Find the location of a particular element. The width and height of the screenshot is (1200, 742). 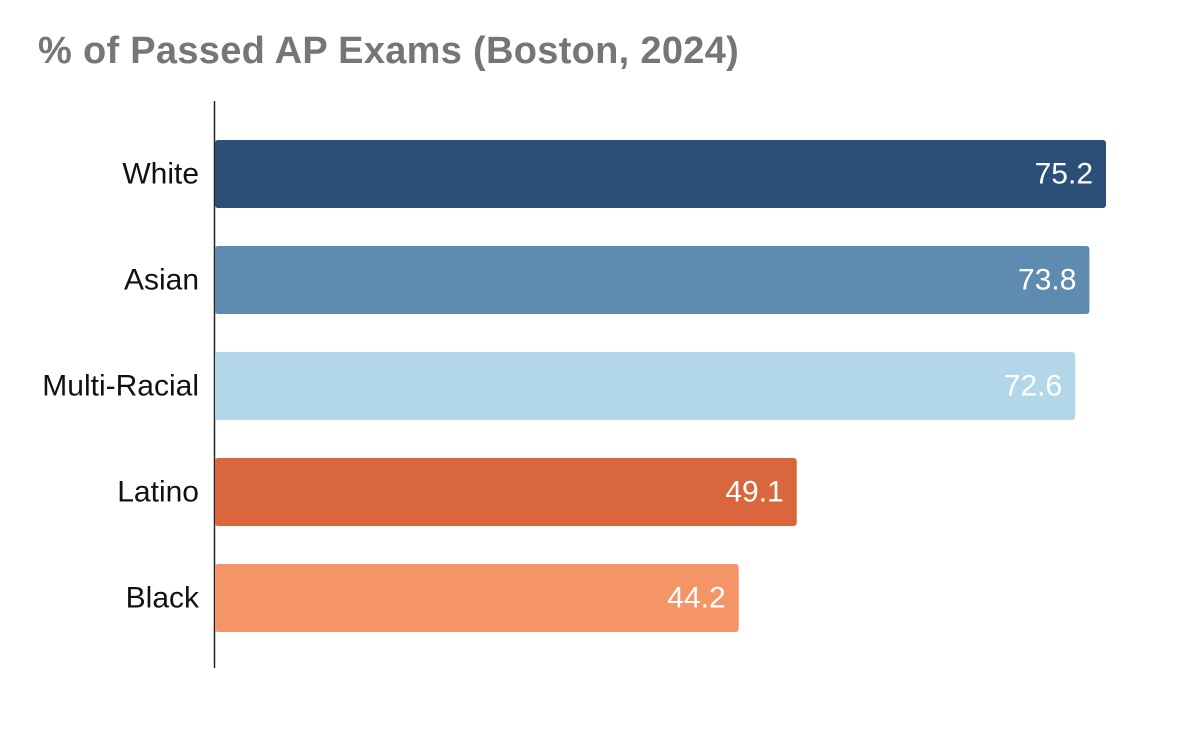

category-label-latino: Latino is located at coordinates (158, 492).